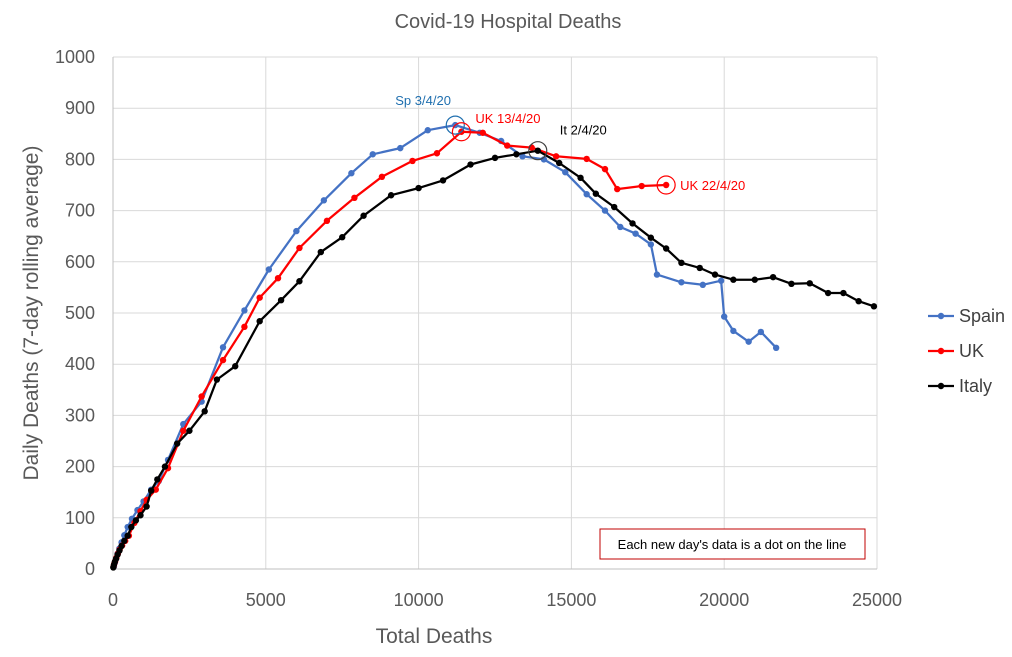 Image resolution: width=1012 pixels, height=657 pixels. I want to click on annotation-label: It 2/4/20, so click(583, 130).